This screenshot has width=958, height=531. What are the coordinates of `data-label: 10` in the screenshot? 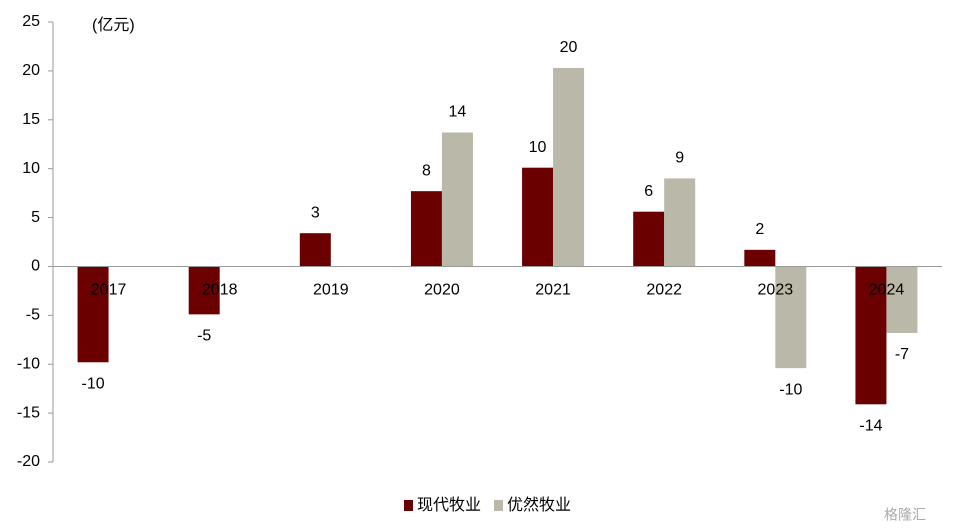 It's located at (538, 147).